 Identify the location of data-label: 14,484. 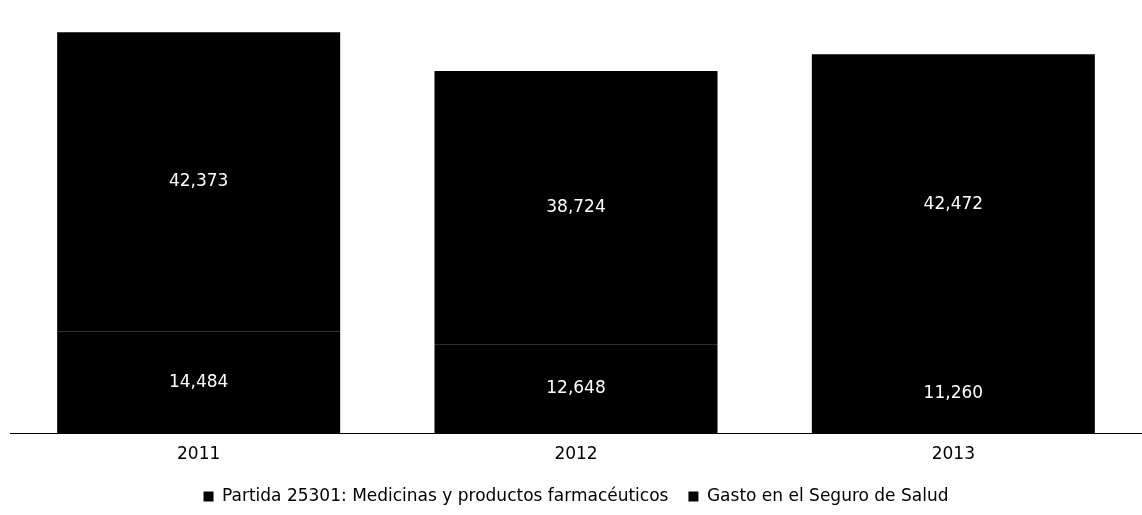
(198, 380).